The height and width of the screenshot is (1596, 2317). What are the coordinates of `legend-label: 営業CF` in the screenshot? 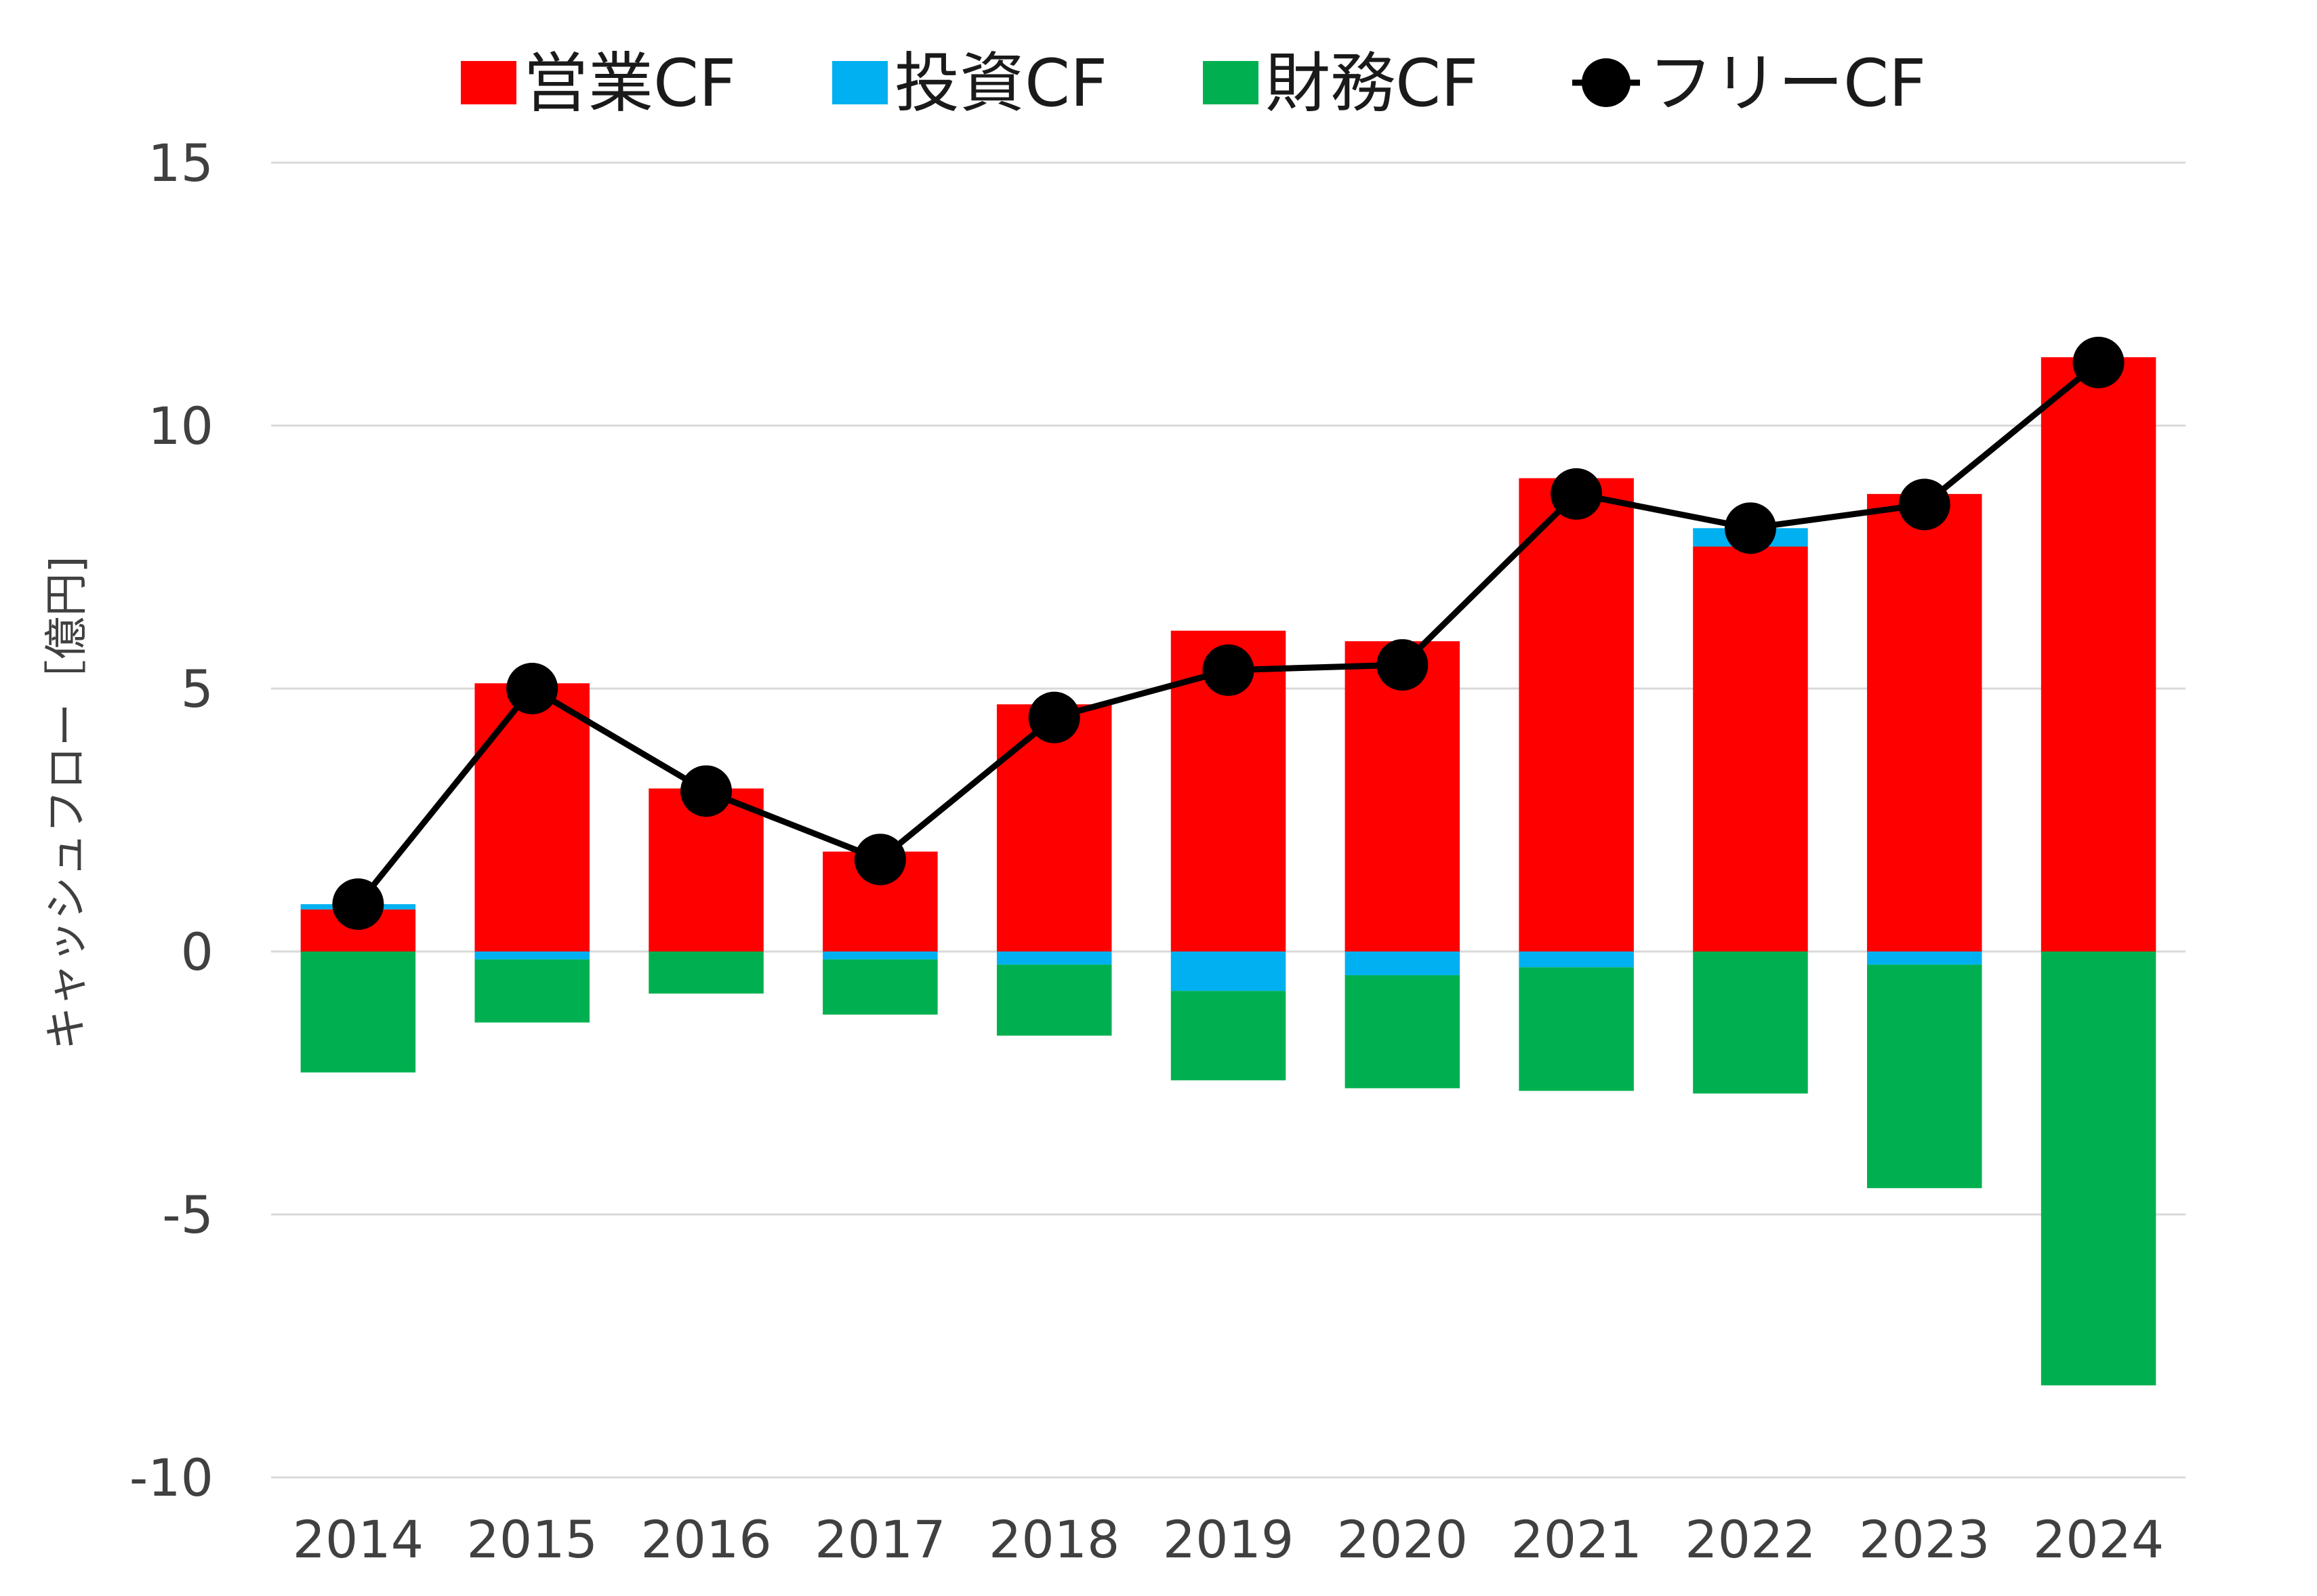 It's located at (629, 83).